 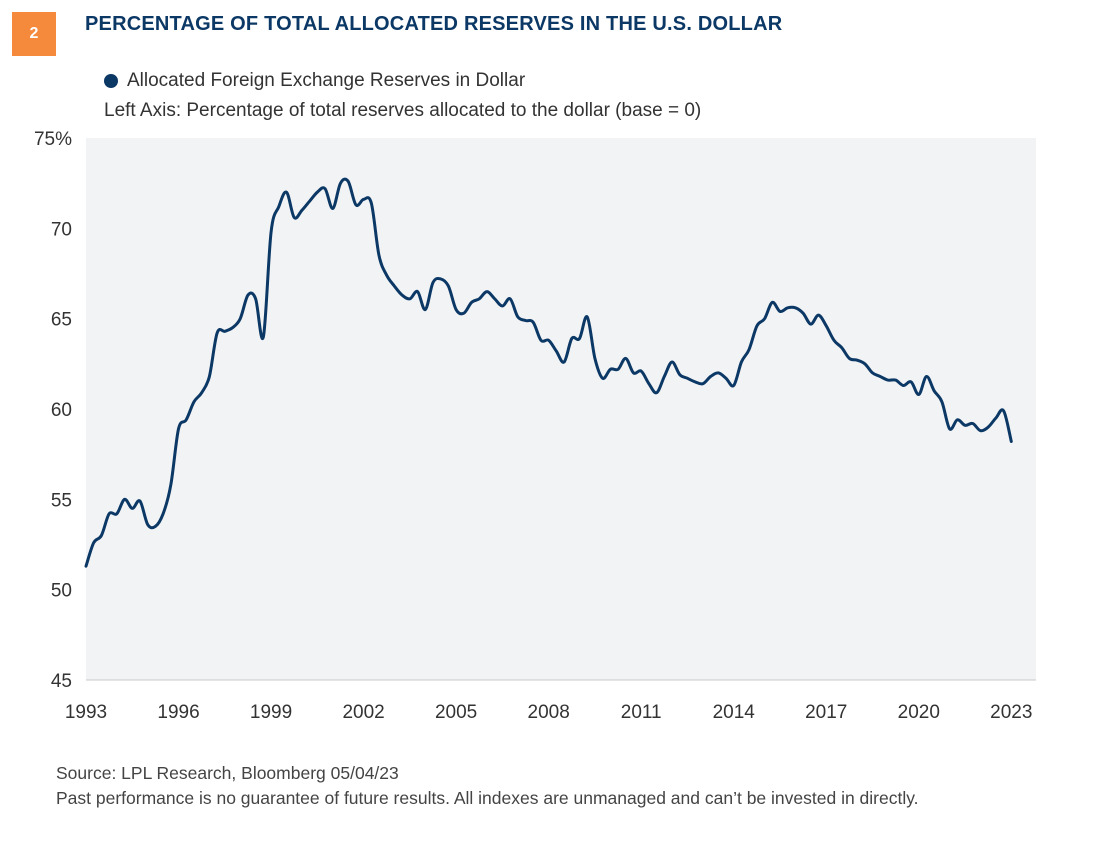 What do you see at coordinates (641, 712) in the screenshot?
I see `x-tick-label: 2011` at bounding box center [641, 712].